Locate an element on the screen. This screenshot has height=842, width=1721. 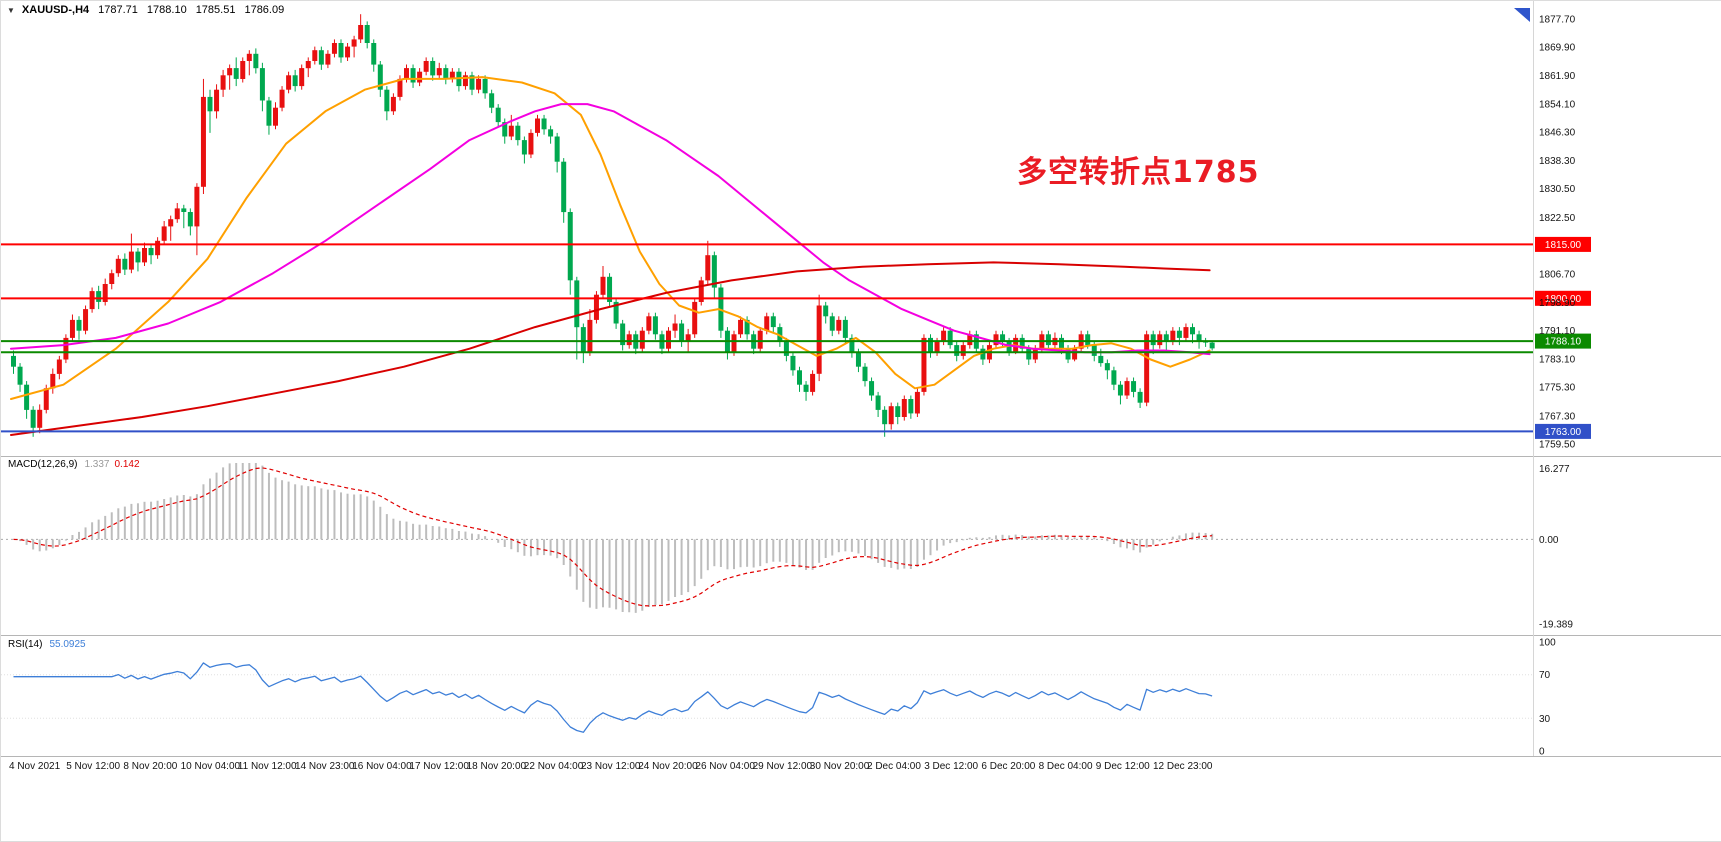
collapse-arrow-icon: ▼ is located at coordinates (11, 10).